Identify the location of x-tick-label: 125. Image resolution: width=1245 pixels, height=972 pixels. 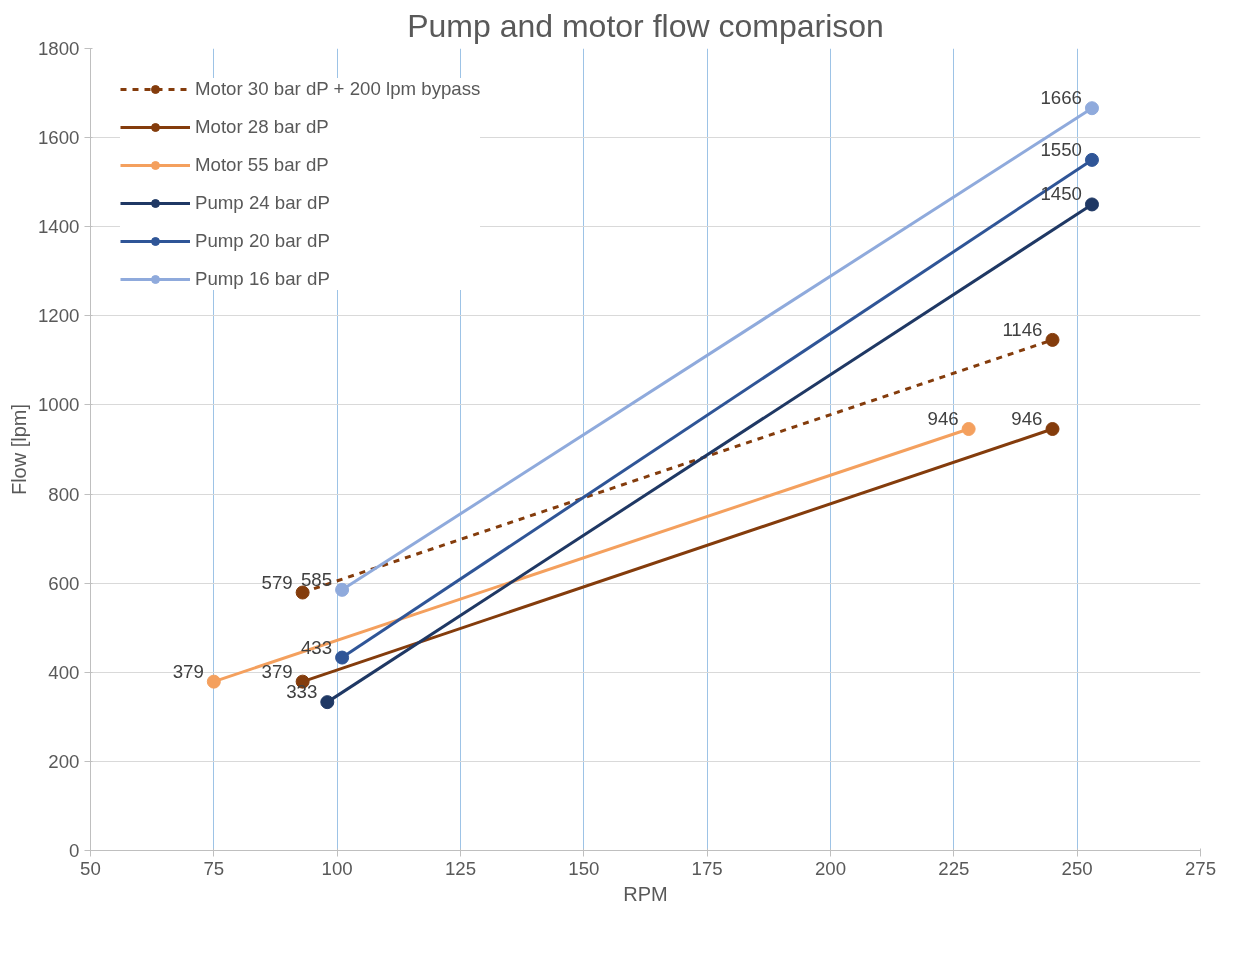
(460, 868).